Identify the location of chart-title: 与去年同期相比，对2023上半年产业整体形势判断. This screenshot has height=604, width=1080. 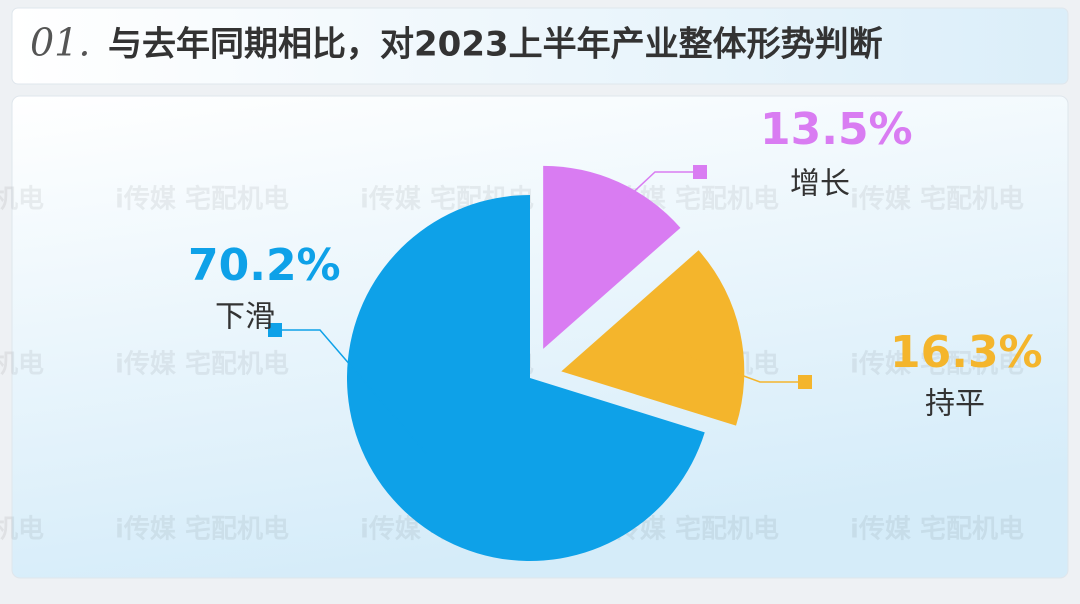
(495, 45).